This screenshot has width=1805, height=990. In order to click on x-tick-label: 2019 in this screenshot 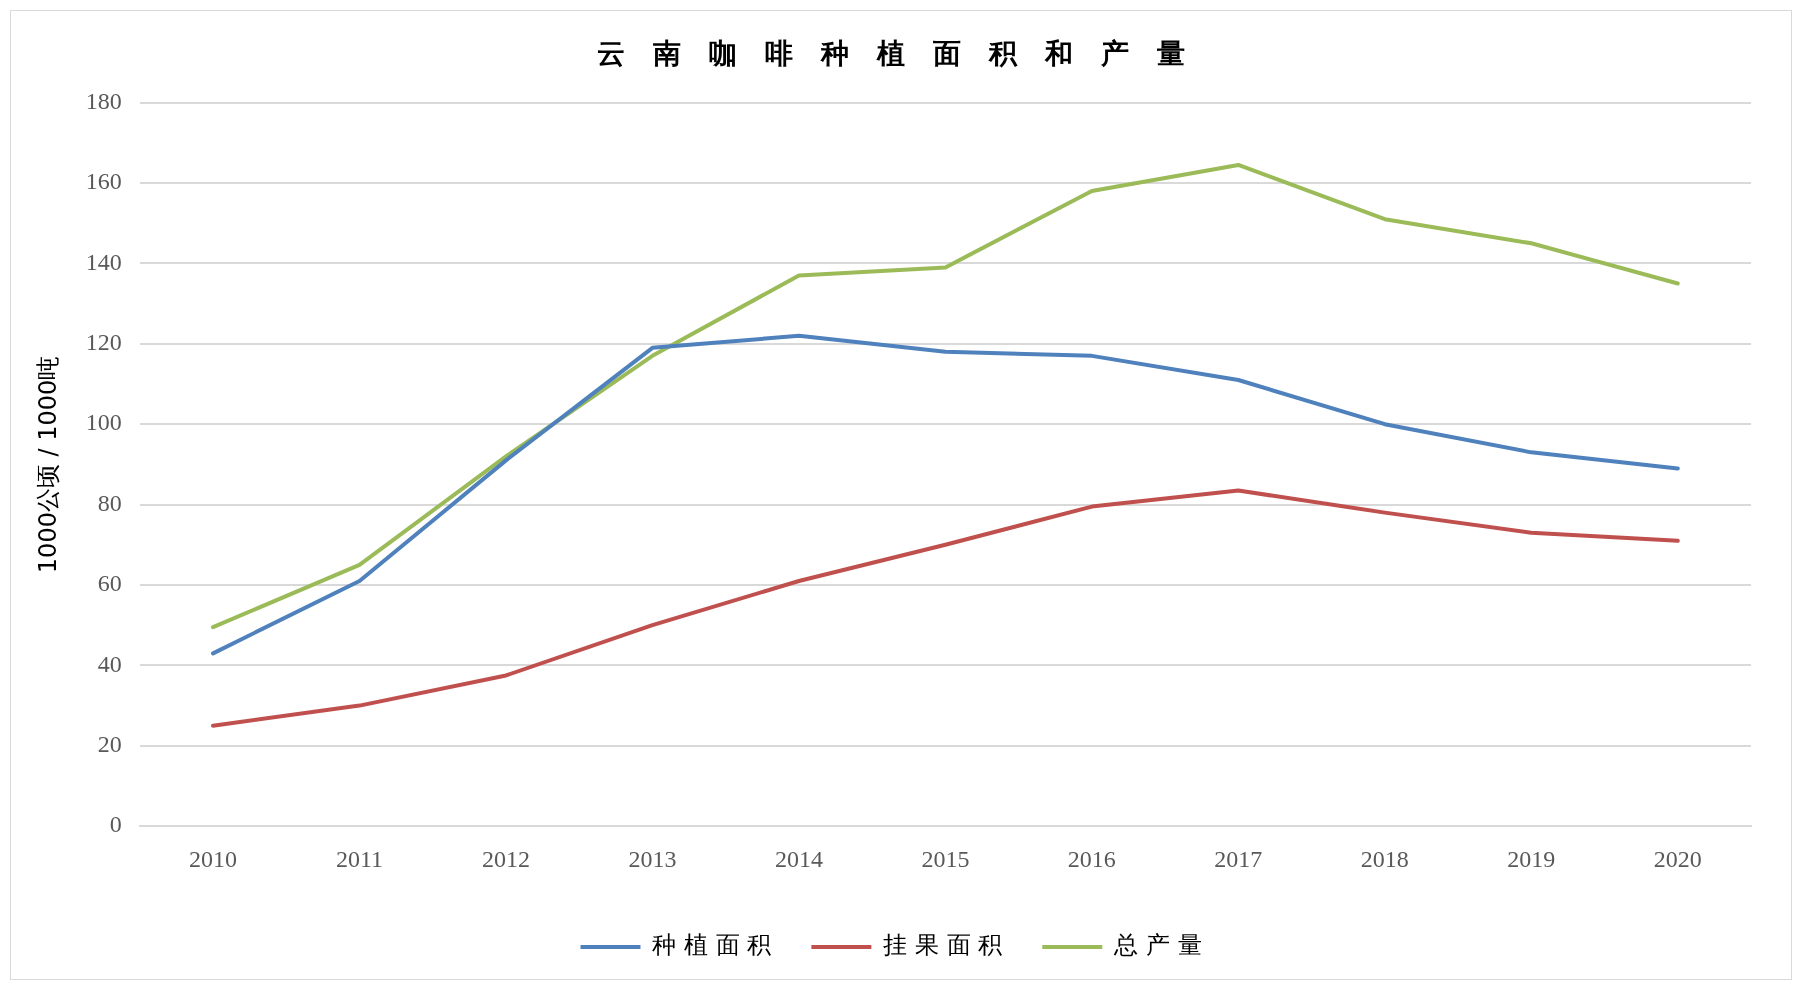, I will do `click(1531, 858)`.